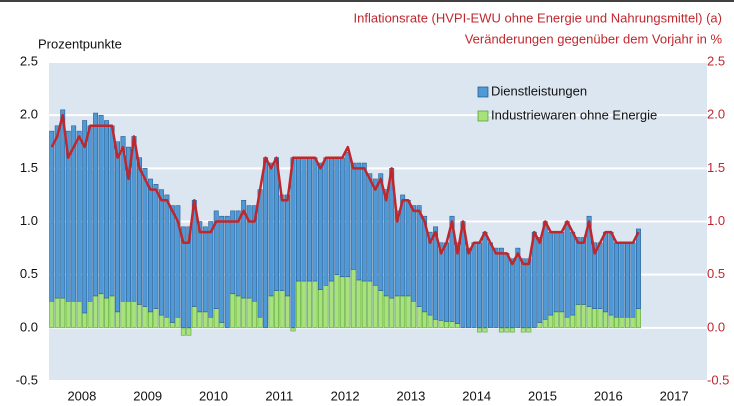  I want to click on x-tick-label: 2014, so click(476, 395).